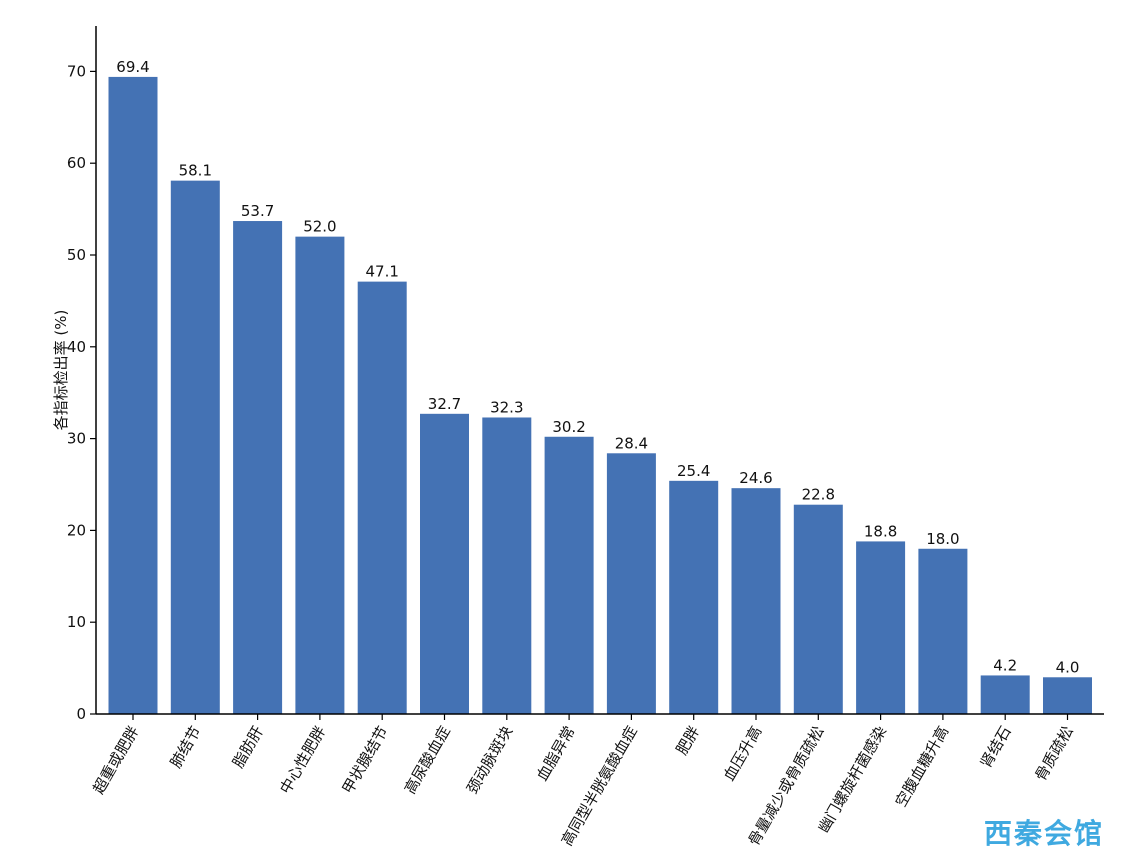 This screenshot has height=860, width=1122. I want to click on x-tick-label: 空腹血糖升高, so click(922, 766).